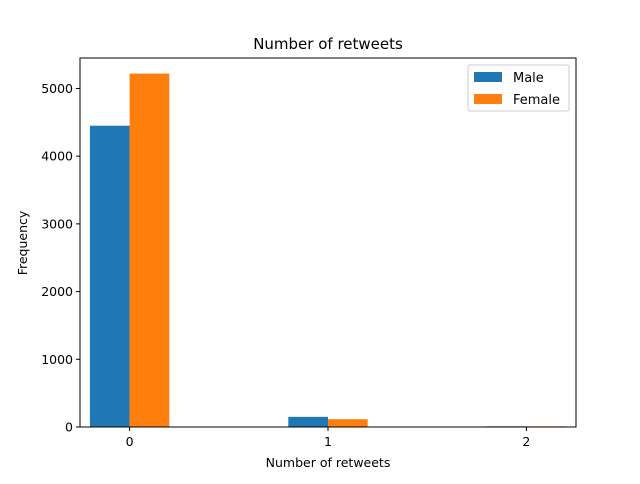  What do you see at coordinates (57, 88) in the screenshot?
I see `y-tick-label: 5000` at bounding box center [57, 88].